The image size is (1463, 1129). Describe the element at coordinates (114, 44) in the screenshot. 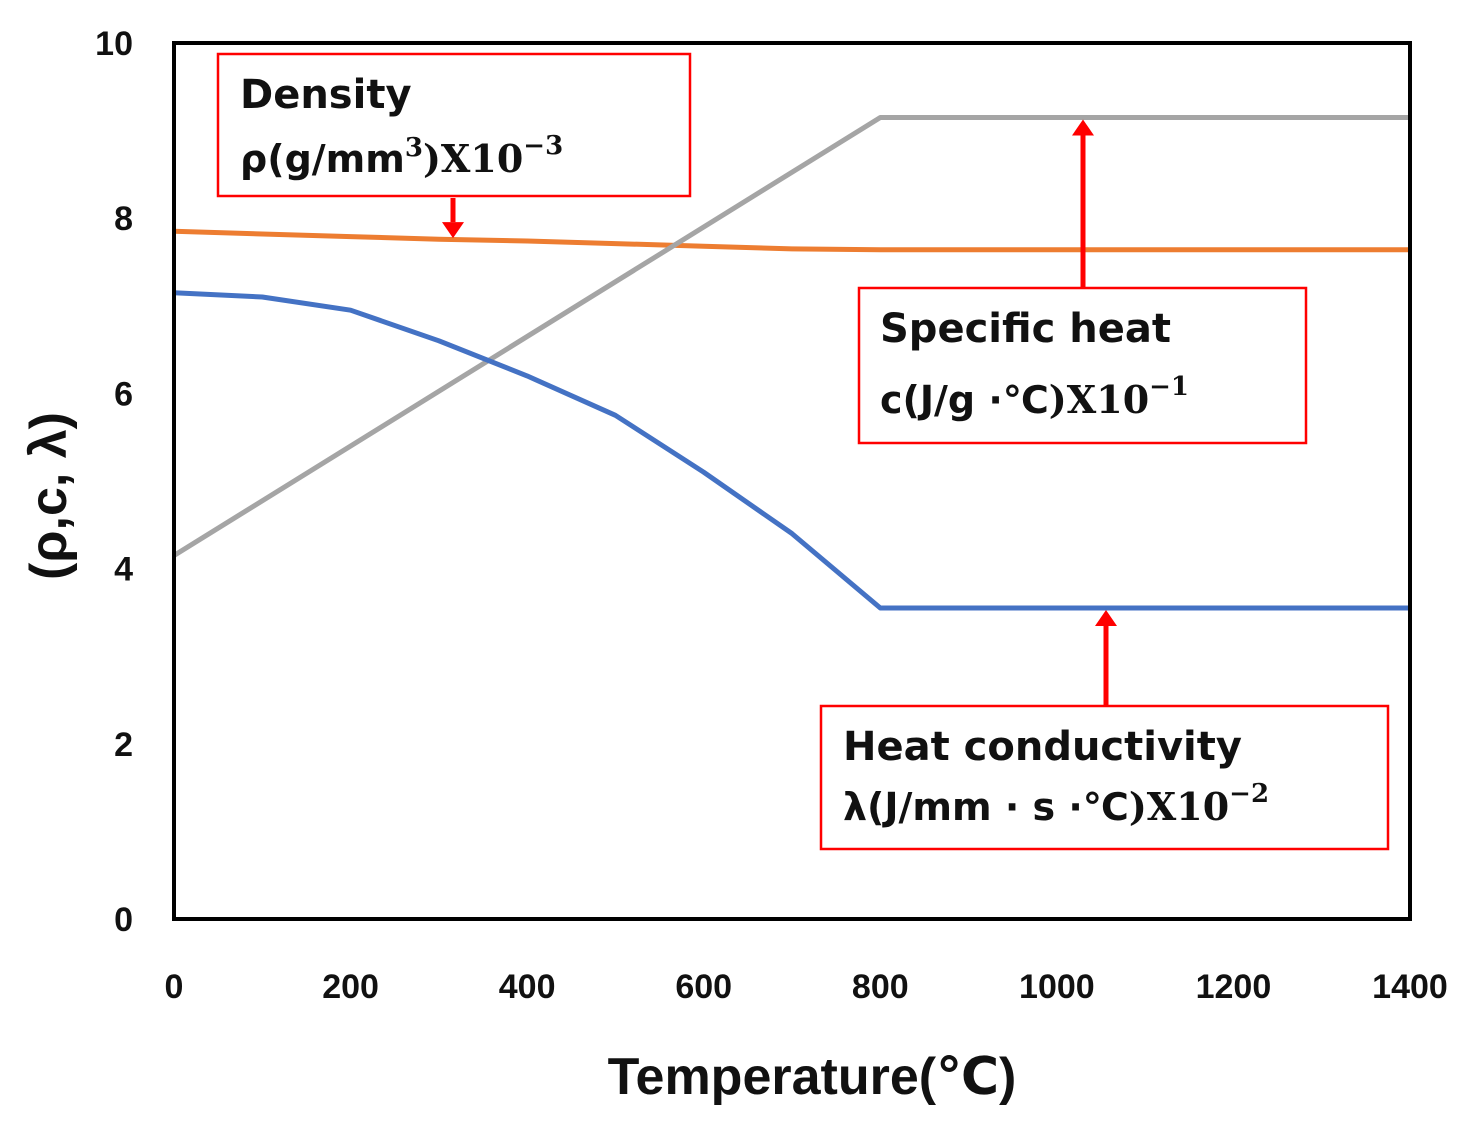

I see `y-tick-label: 10` at that location.